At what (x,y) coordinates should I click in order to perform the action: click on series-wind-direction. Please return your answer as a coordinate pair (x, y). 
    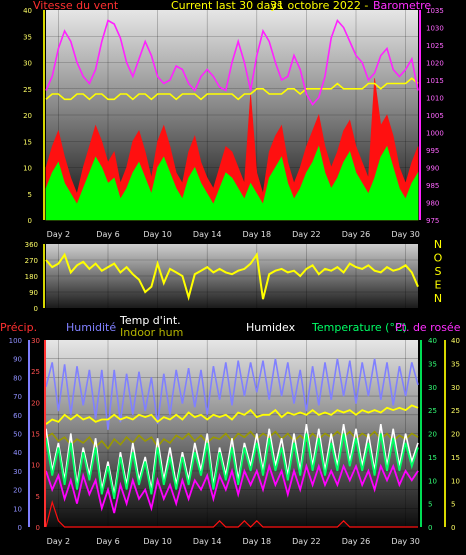
    Looking at the image, I should click on (232, 277).